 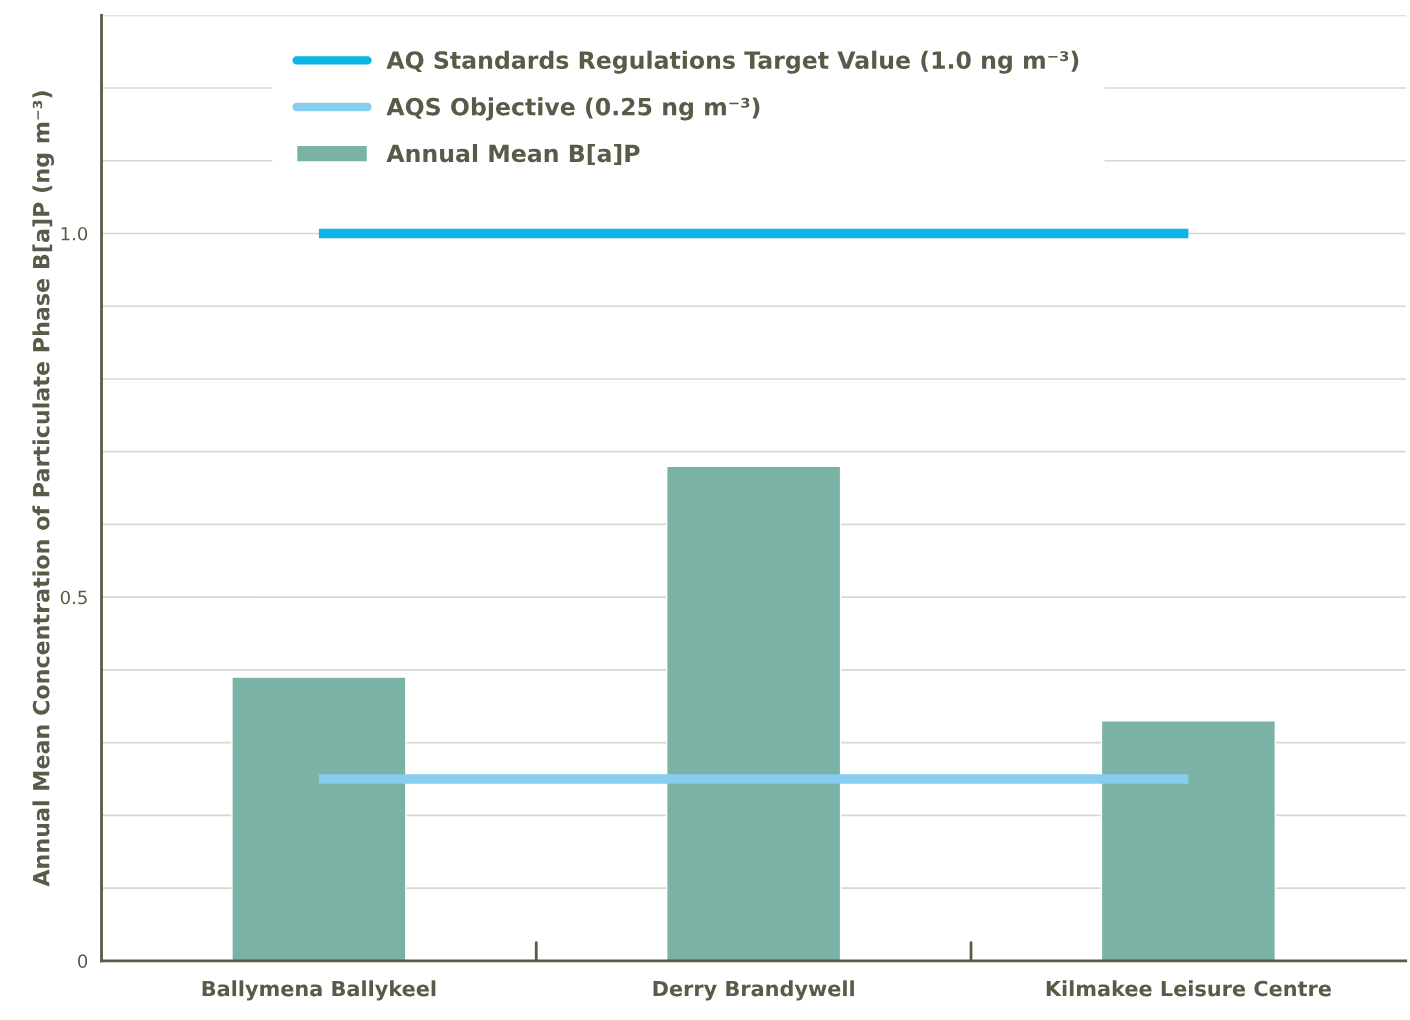 What do you see at coordinates (513, 155) in the screenshot?
I see `legend-label: Annual Mean B[a]P` at bounding box center [513, 155].